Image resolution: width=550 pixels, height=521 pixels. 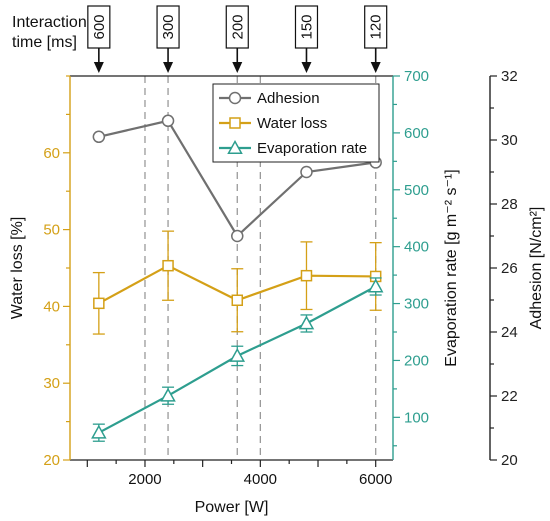 I want to click on evap-tick-label: 200, so click(x=416, y=360).